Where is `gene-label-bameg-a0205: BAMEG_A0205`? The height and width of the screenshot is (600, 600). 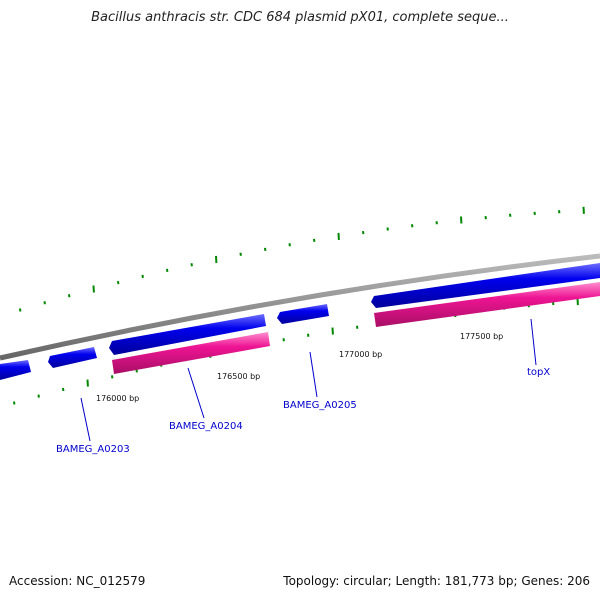 gene-label-bameg-a0205: BAMEG_A0205 is located at coordinates (320, 405).